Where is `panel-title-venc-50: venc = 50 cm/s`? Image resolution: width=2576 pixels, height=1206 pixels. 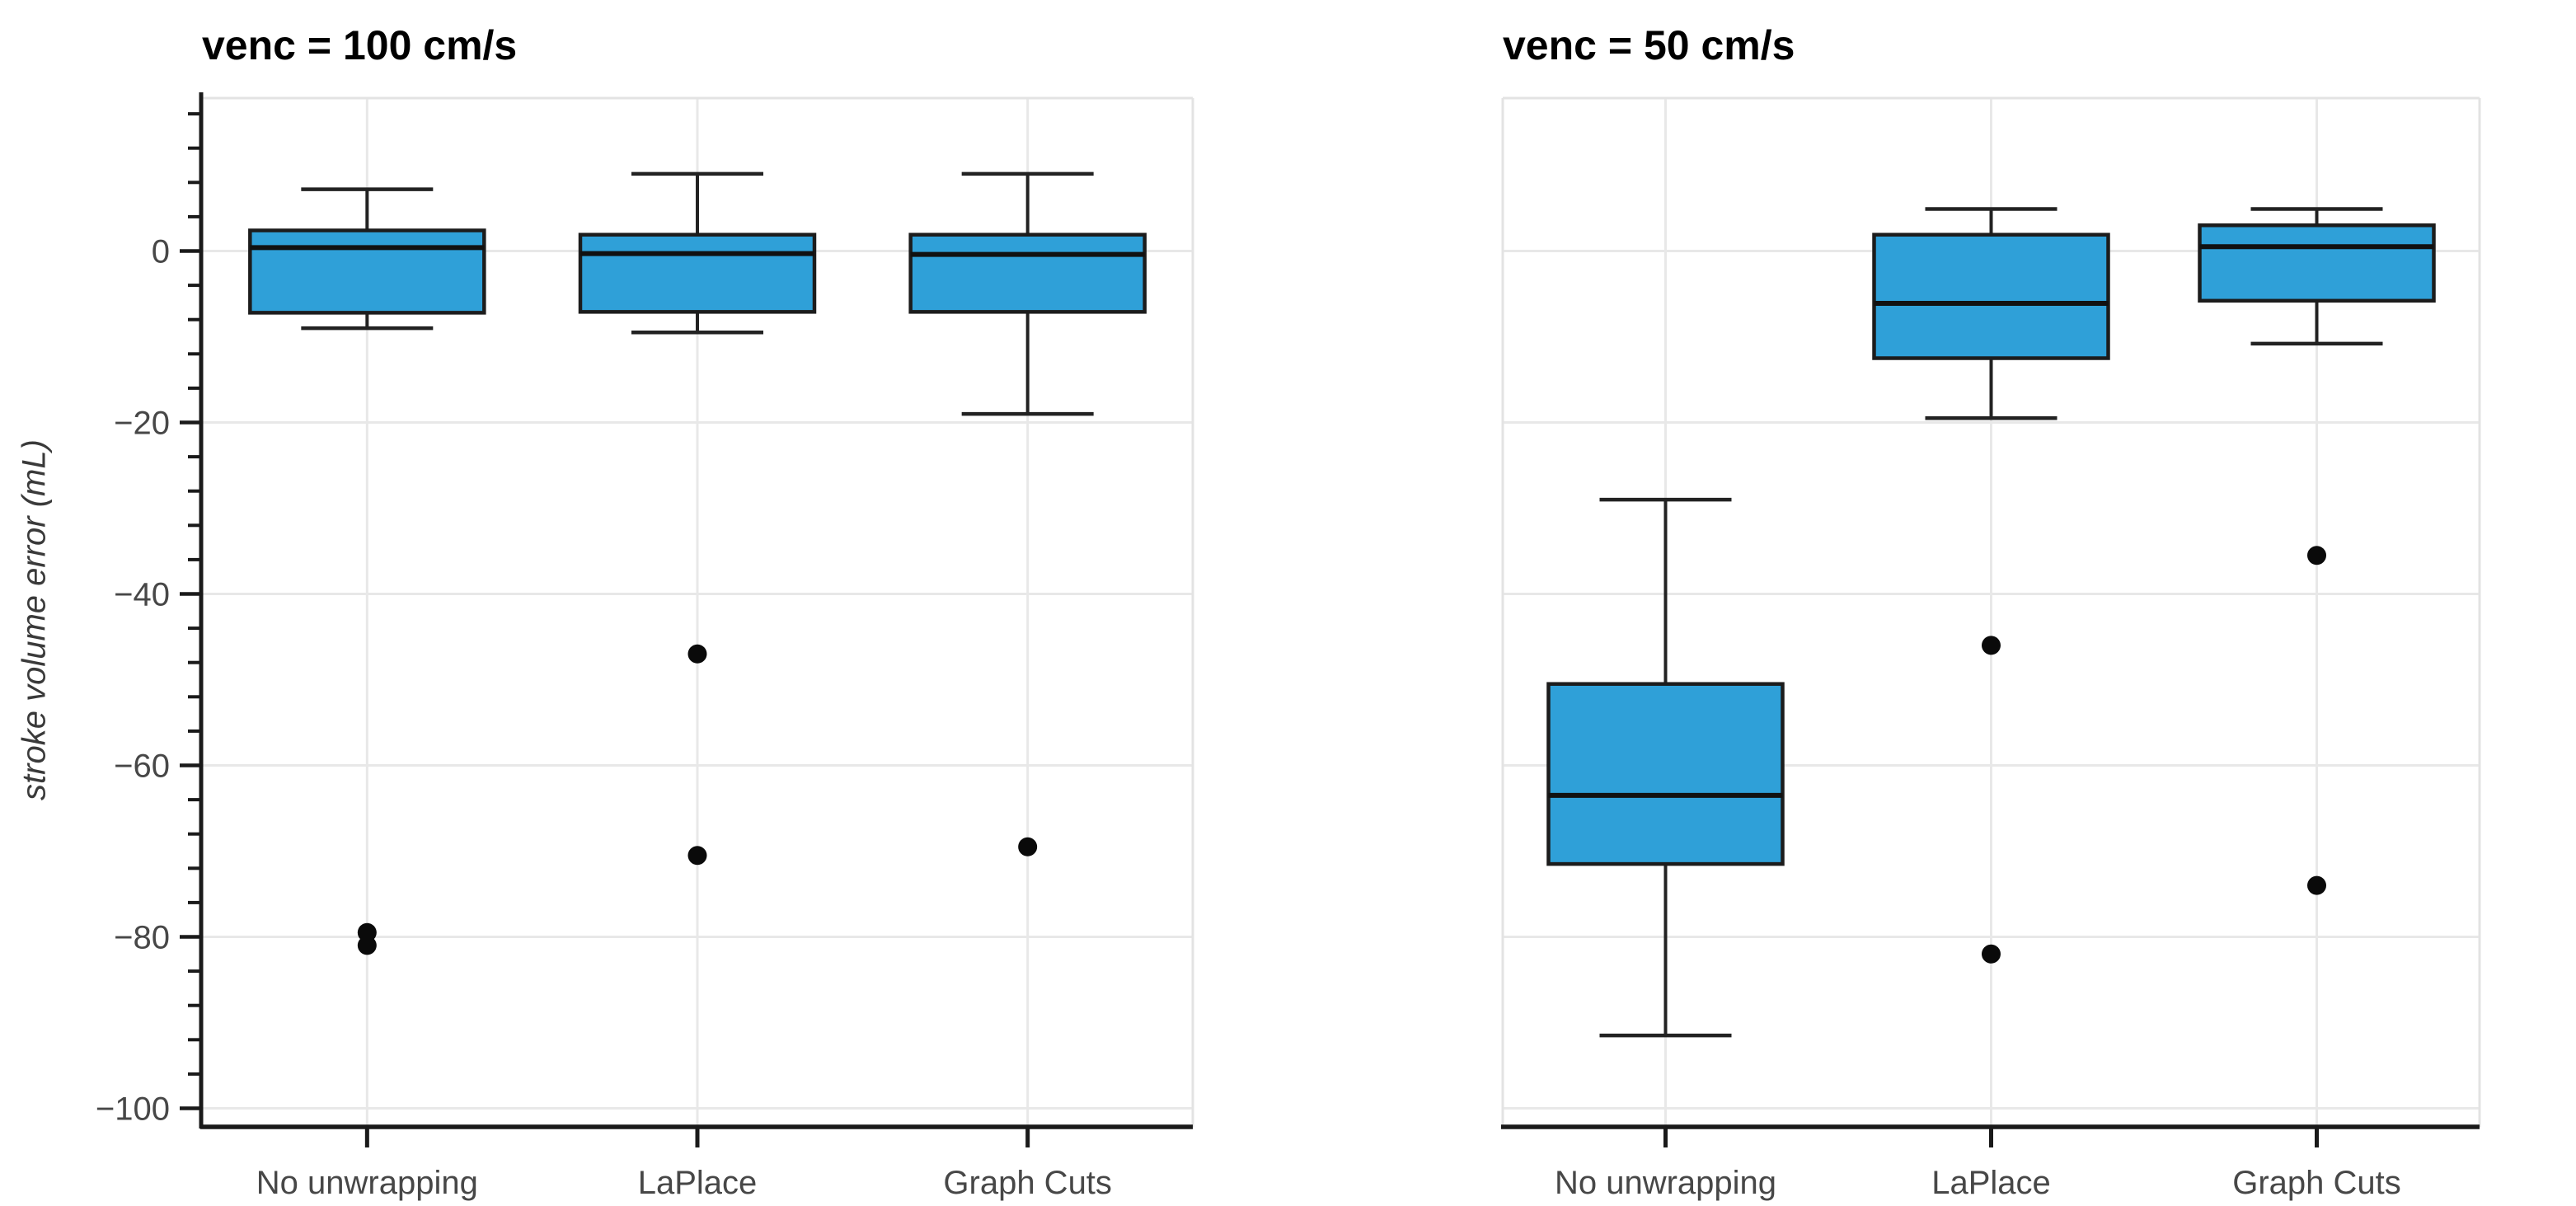 panel-title-venc-50: venc = 50 cm/s is located at coordinates (1649, 45).